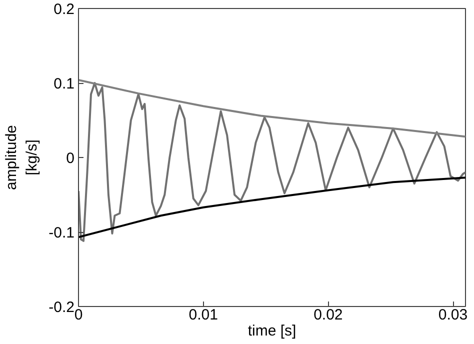 The width and height of the screenshot is (474, 344). Describe the element at coordinates (61, 233) in the screenshot. I see `y-tick-label: -0.1` at that location.